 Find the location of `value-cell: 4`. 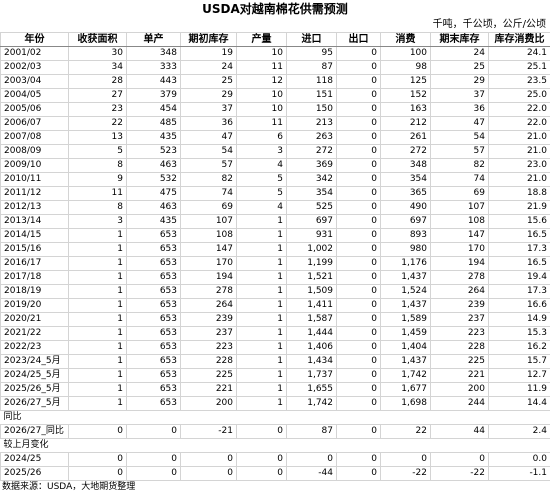

value-cell: 4 is located at coordinates (262, 208).